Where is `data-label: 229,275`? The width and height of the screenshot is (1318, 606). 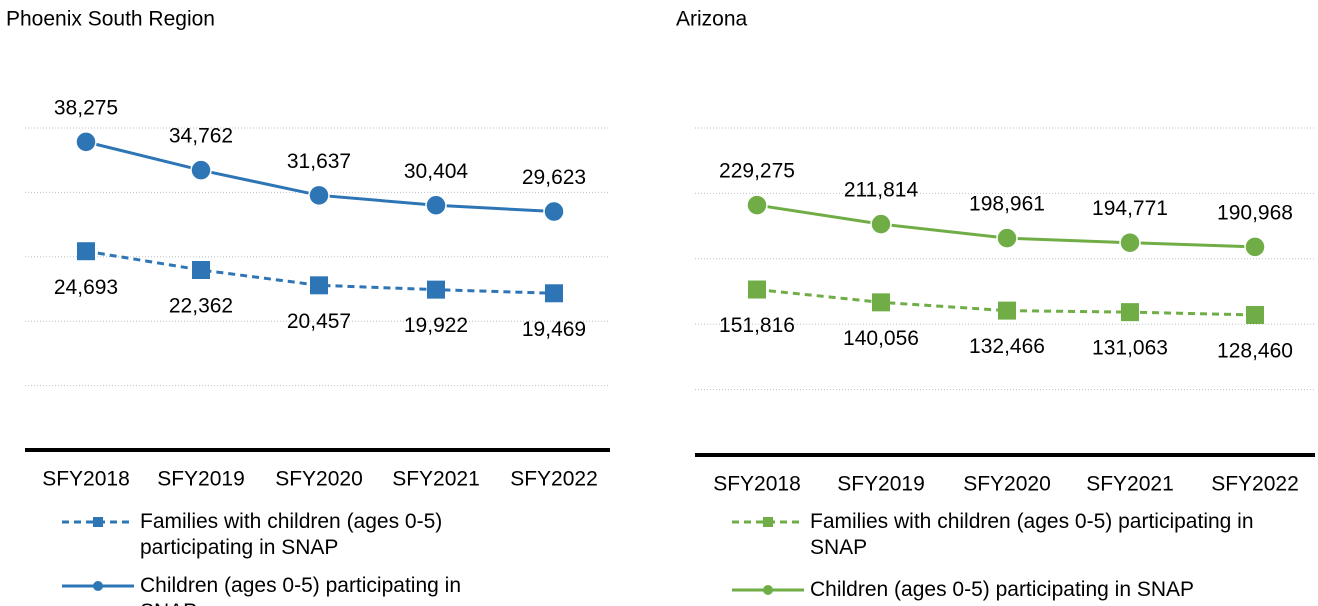
data-label: 229,275 is located at coordinates (757, 171).